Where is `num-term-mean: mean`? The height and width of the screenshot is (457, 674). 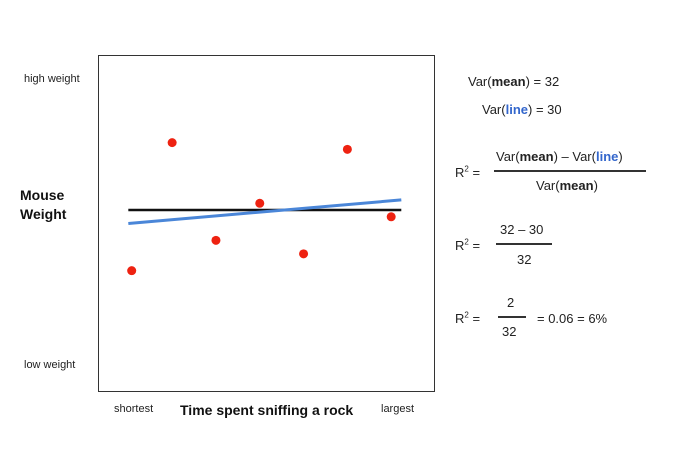 num-term-mean: mean is located at coordinates (536, 156).